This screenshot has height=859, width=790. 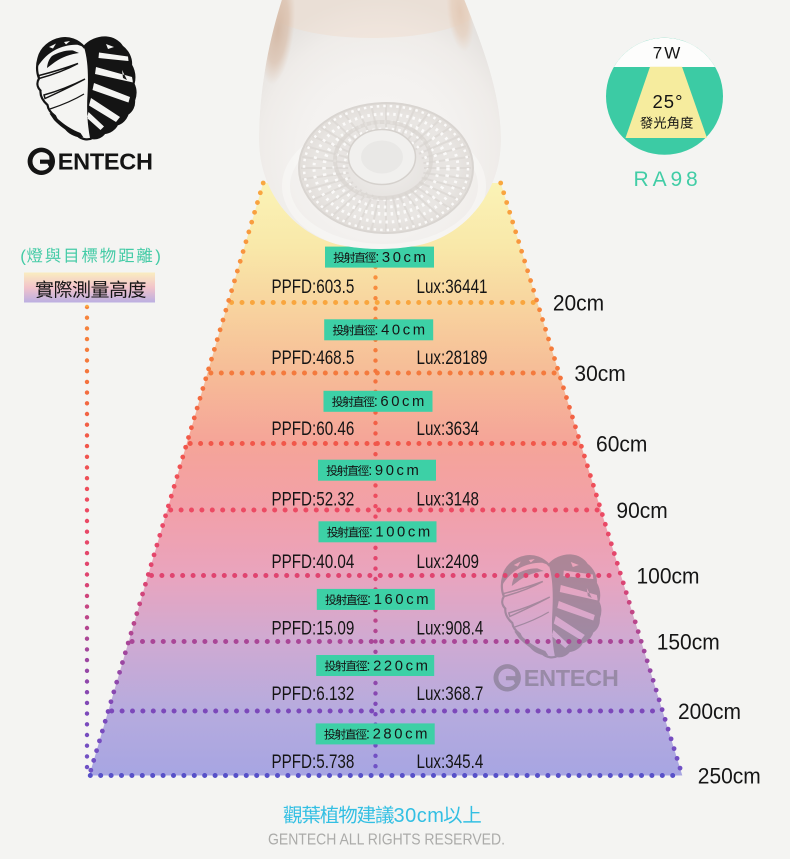 What do you see at coordinates (401, 533) in the screenshot?
I see `svg-text: :100cm` at bounding box center [401, 533].